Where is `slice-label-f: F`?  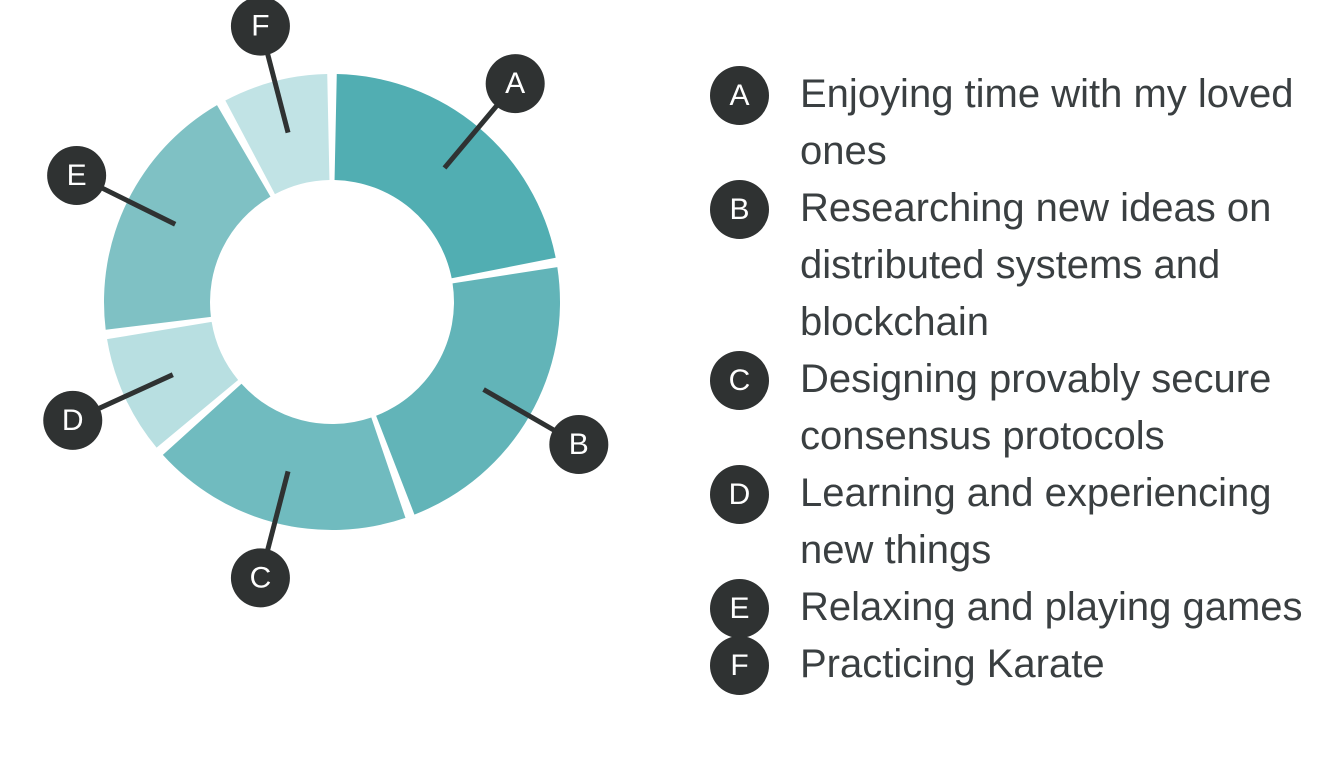 slice-label-f: F is located at coordinates (260, 26).